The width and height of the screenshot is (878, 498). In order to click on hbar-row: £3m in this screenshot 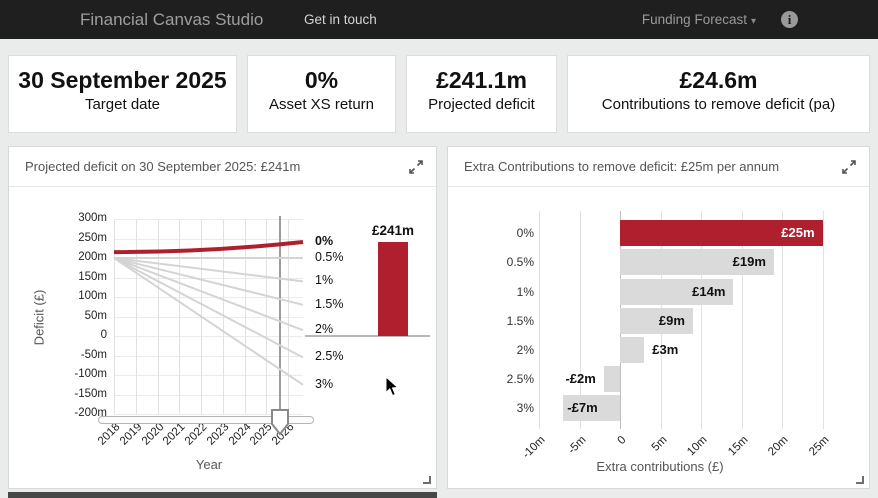, I will do `click(659, 350)`.